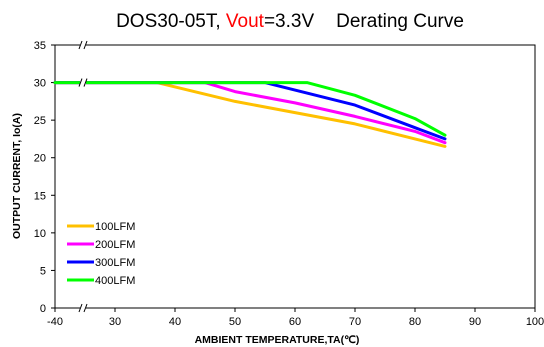  Describe the element at coordinates (101, 254) in the screenshot. I see `legend: 100LFM 200LFM 300LFM 400LFM` at that location.